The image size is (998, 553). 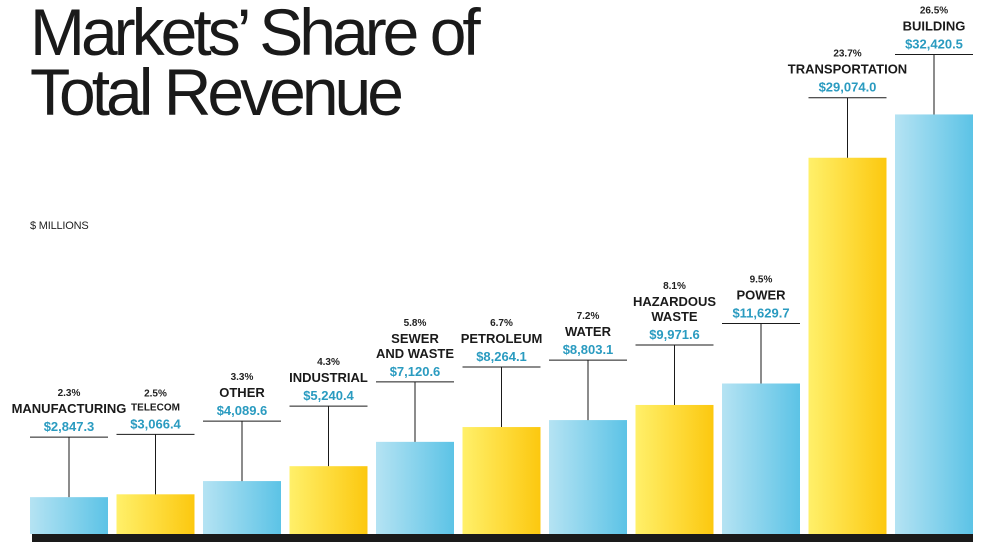 I want to click on value-label-4: $7,120.6, so click(x=415, y=371).